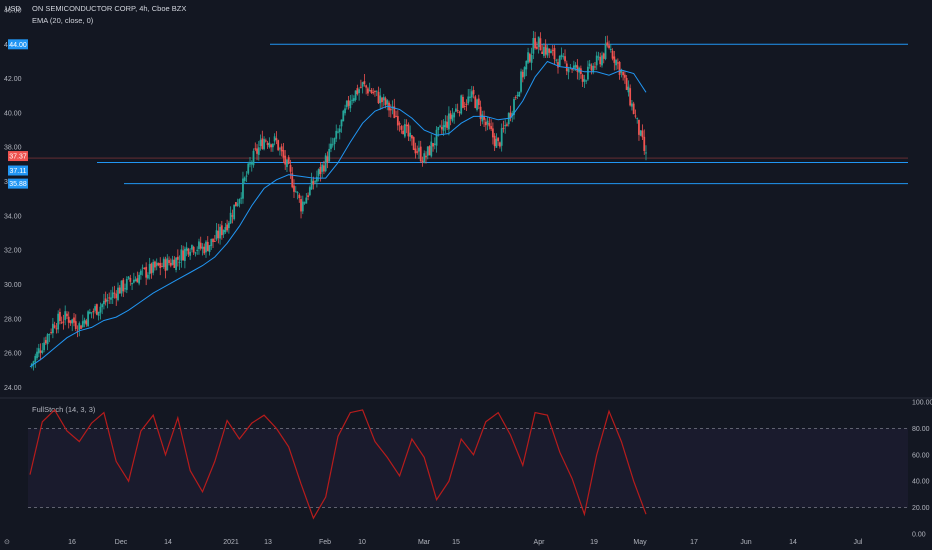 The width and height of the screenshot is (932, 550). Describe the element at coordinates (922, 469) in the screenshot. I see `stoch-axis: 100.00 80.00 60.00 40.00 20.00 0.00` at that location.